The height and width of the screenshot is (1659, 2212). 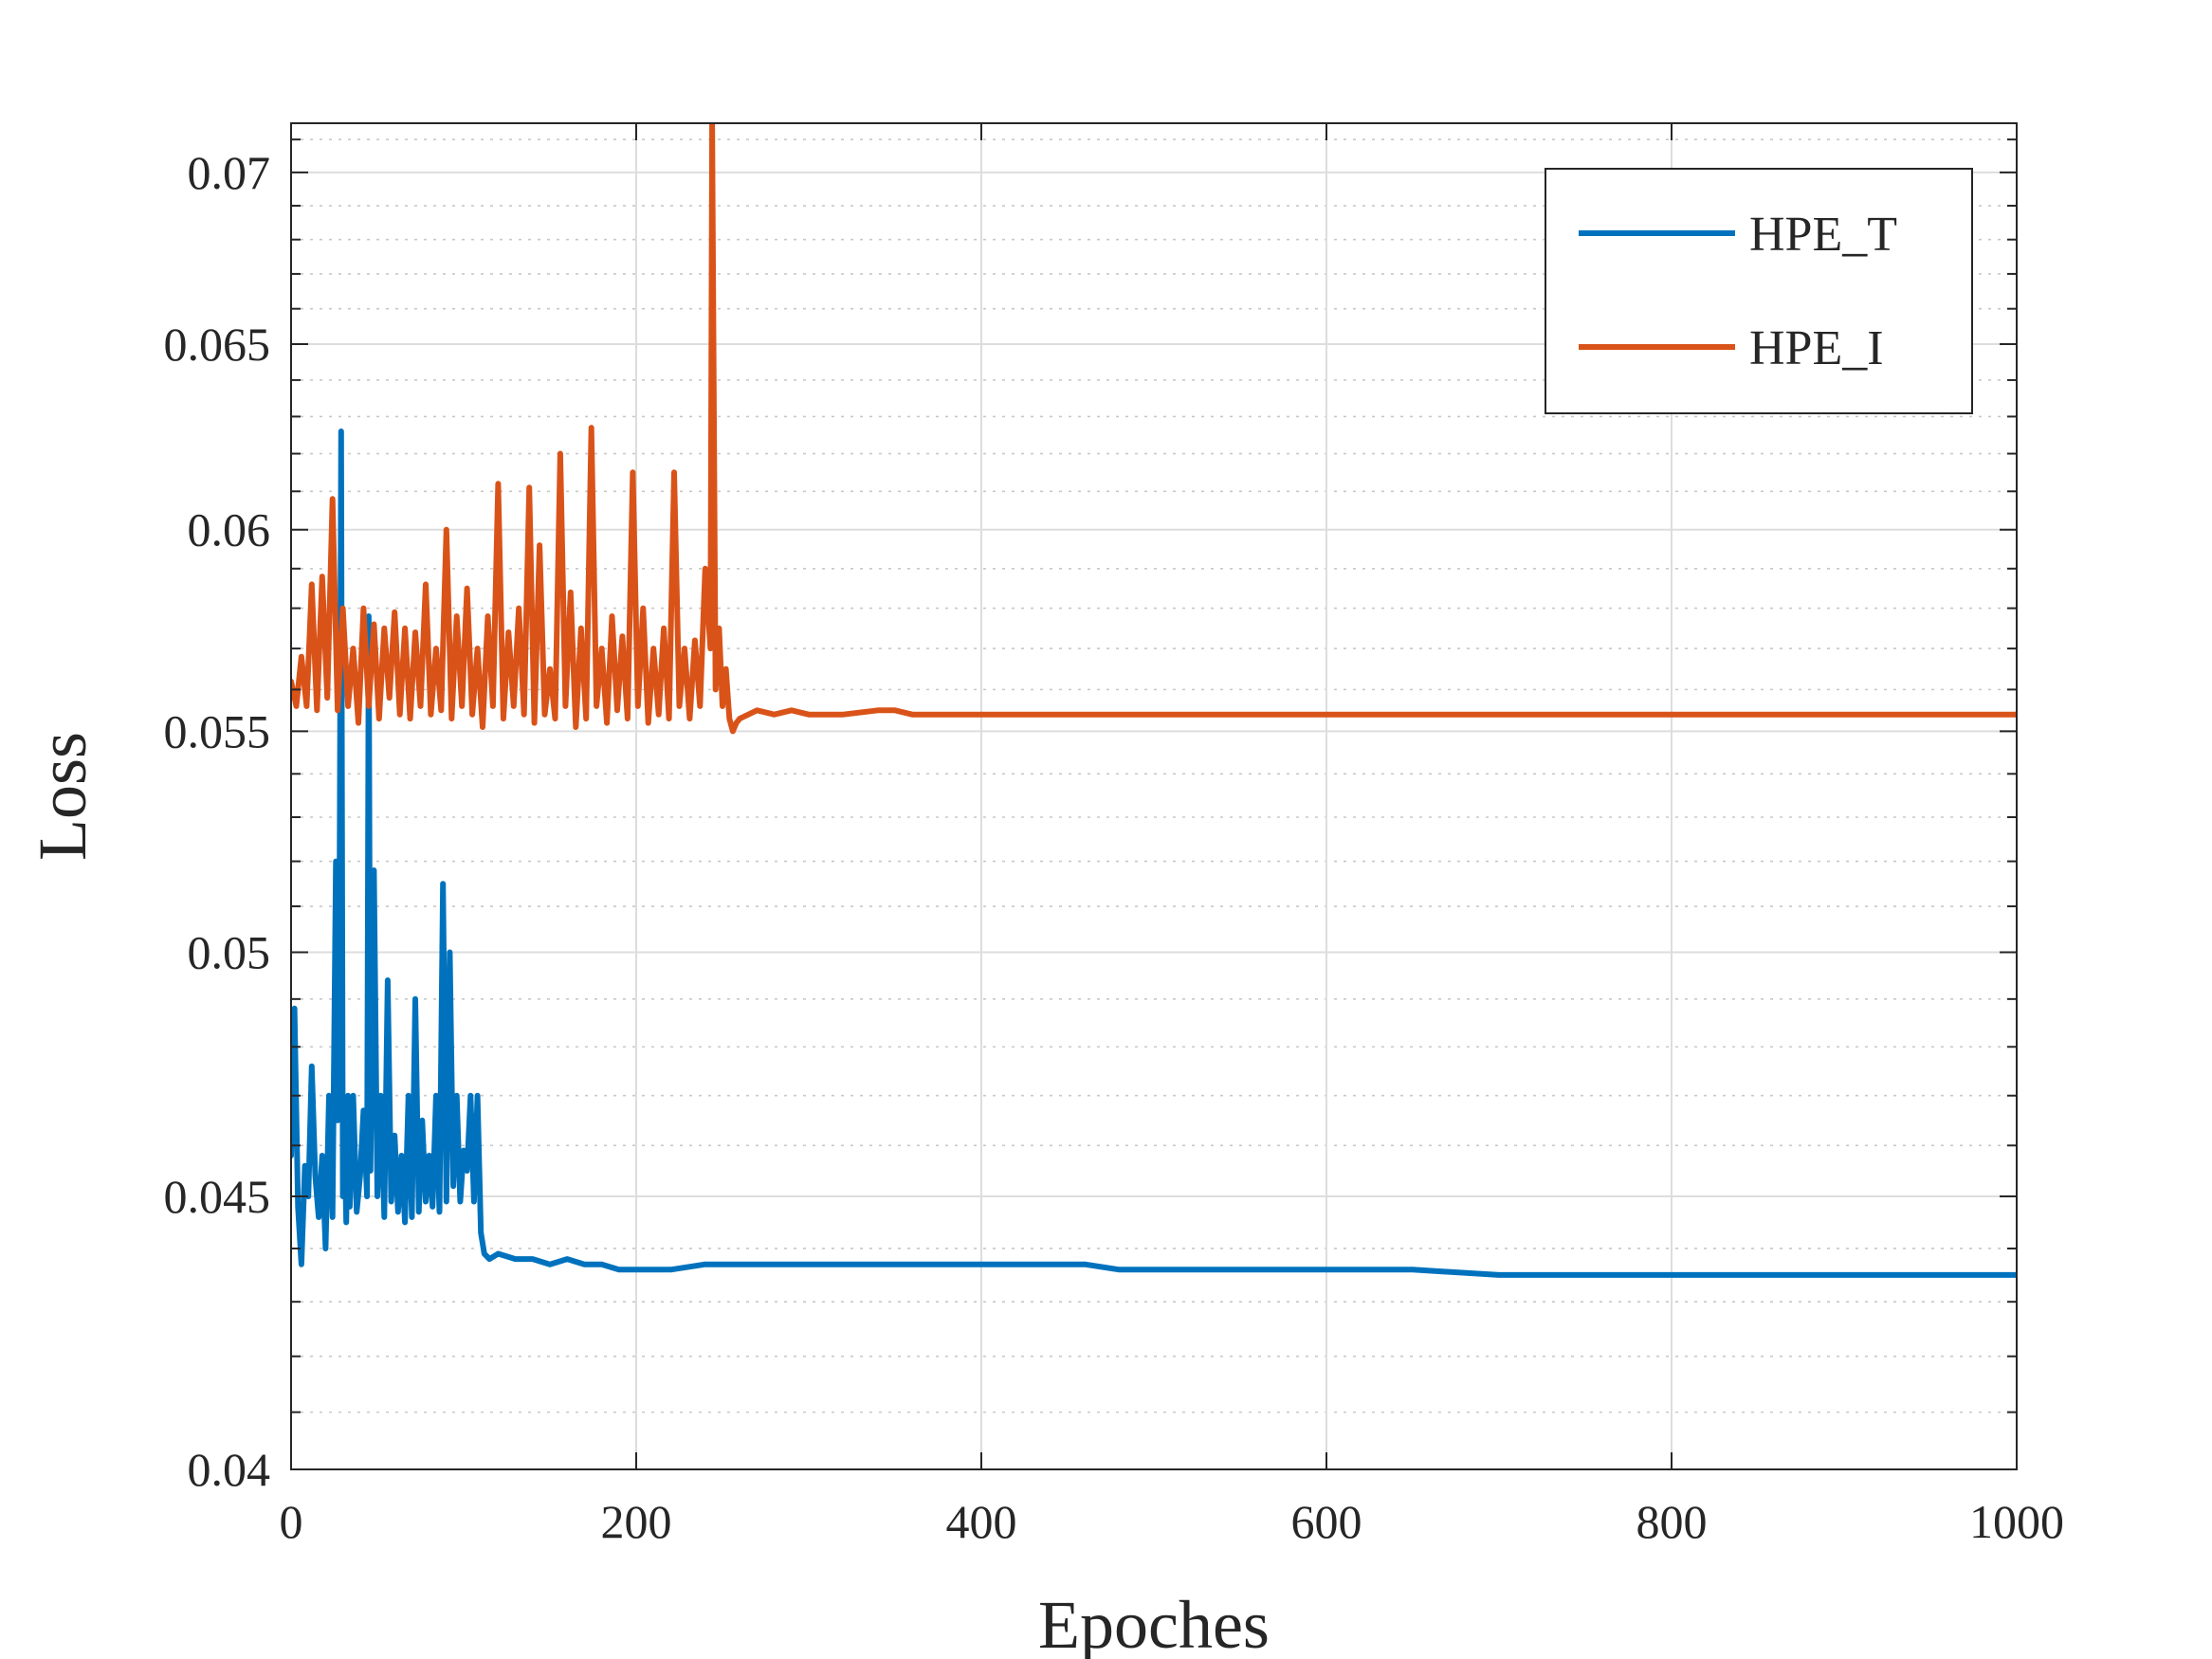 What do you see at coordinates (1154, 1623) in the screenshot?
I see `x-axis-title: Epoches` at bounding box center [1154, 1623].